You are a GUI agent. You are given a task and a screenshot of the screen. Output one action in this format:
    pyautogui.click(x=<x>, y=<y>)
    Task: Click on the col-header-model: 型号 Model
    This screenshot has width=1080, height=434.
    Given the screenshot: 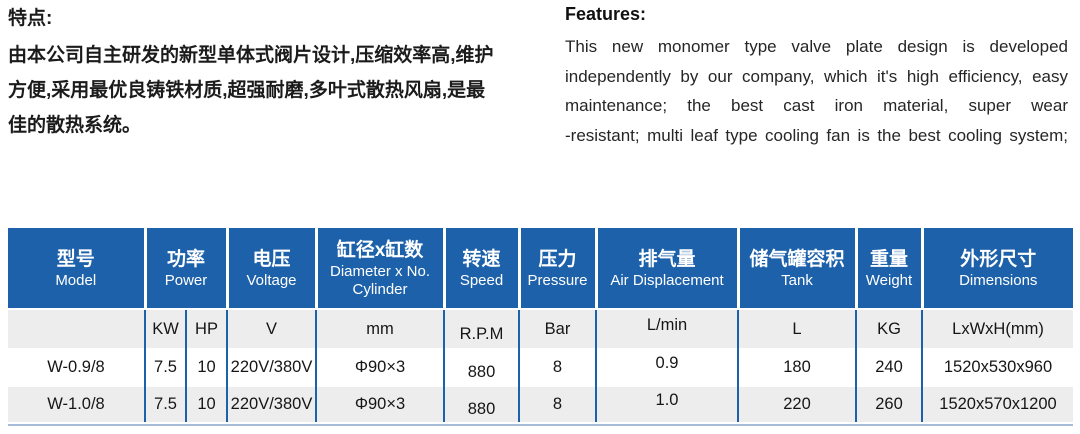 What is the action you would take?
    pyautogui.click(x=77, y=269)
    